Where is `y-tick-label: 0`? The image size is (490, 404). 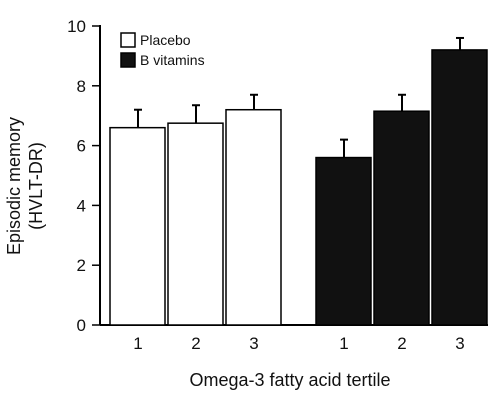 y-tick-label: 0 is located at coordinates (81, 325).